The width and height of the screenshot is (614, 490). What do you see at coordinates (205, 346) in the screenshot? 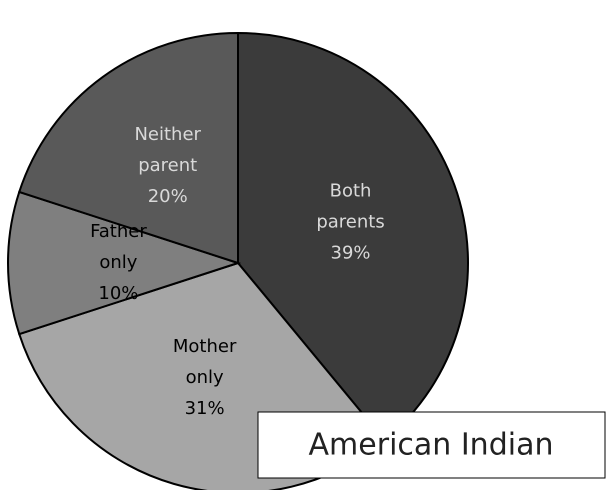
I see `label-line: Mother` at bounding box center [205, 346].